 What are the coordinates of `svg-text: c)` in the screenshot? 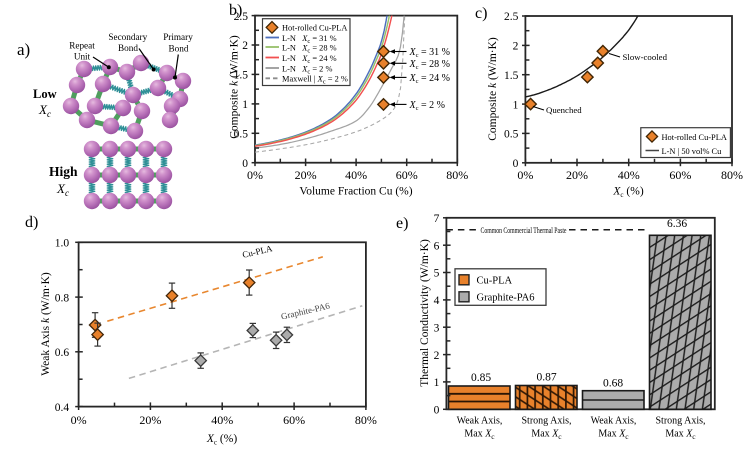 It's located at (481, 13).